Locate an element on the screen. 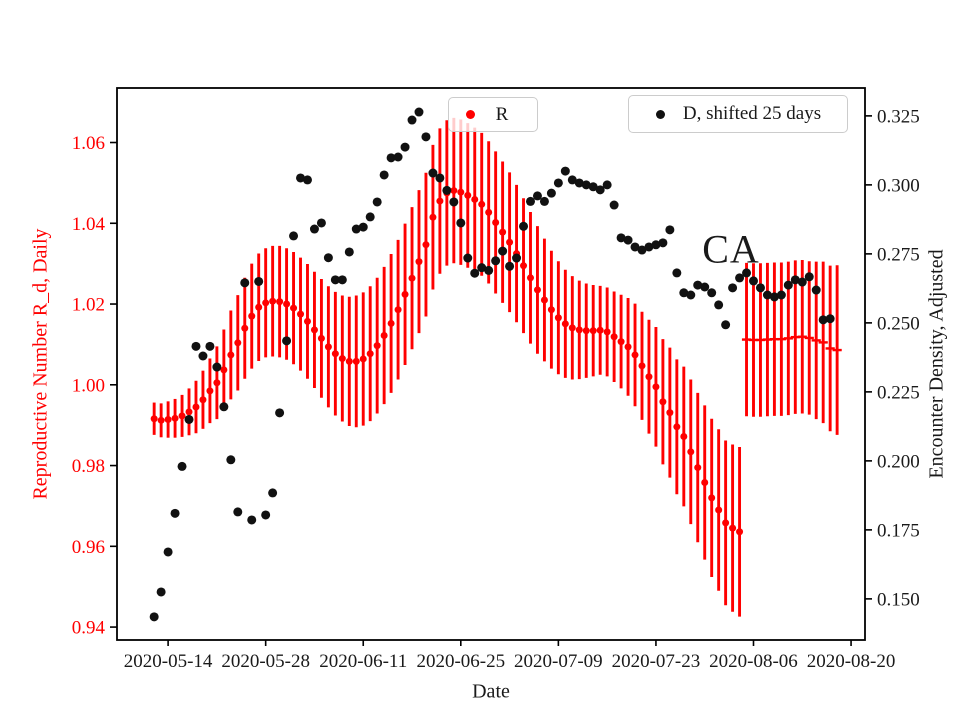 The image size is (960, 720). x-axis-label: Date is located at coordinates (491, 691).